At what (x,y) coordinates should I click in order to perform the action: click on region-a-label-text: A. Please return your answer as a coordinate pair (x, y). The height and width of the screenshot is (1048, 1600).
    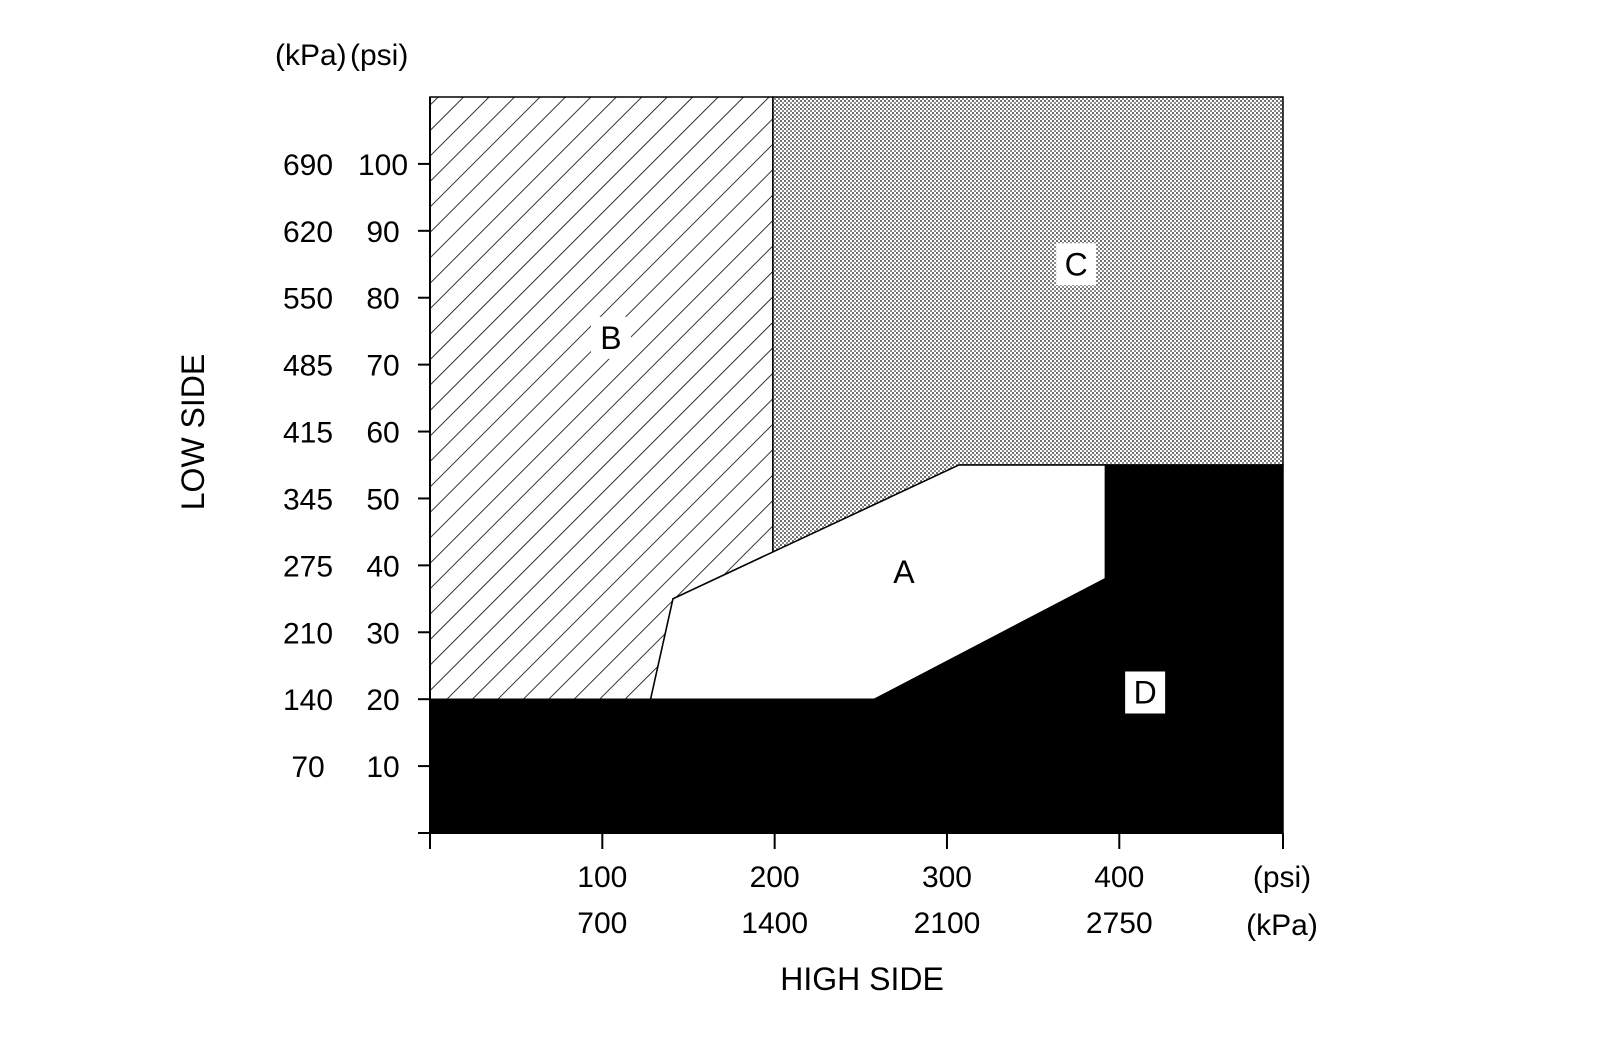
    Looking at the image, I should click on (904, 572).